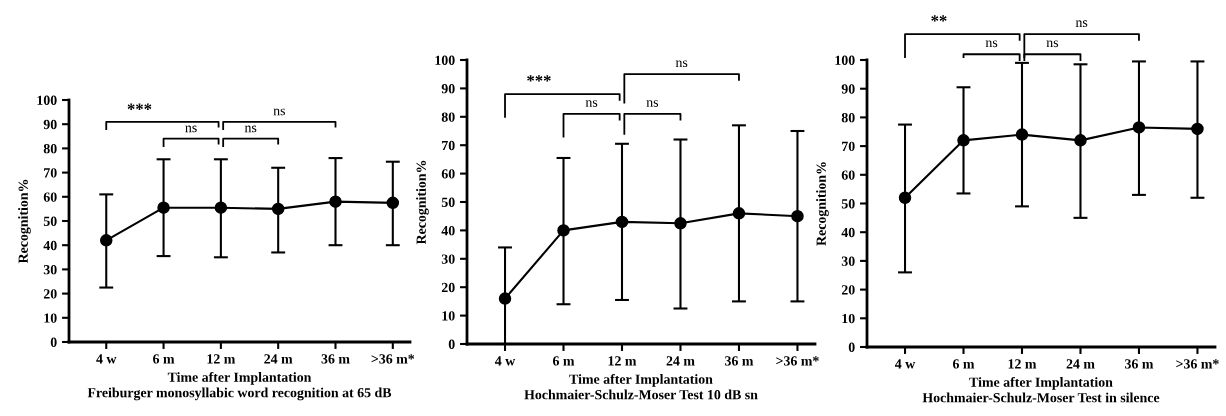 This screenshot has width=1226, height=416. Describe the element at coordinates (1041, 389) in the screenshot. I see `x-axis-title: Time after Implantation Hochmaier-Schulz-Moser Test in silence` at that location.